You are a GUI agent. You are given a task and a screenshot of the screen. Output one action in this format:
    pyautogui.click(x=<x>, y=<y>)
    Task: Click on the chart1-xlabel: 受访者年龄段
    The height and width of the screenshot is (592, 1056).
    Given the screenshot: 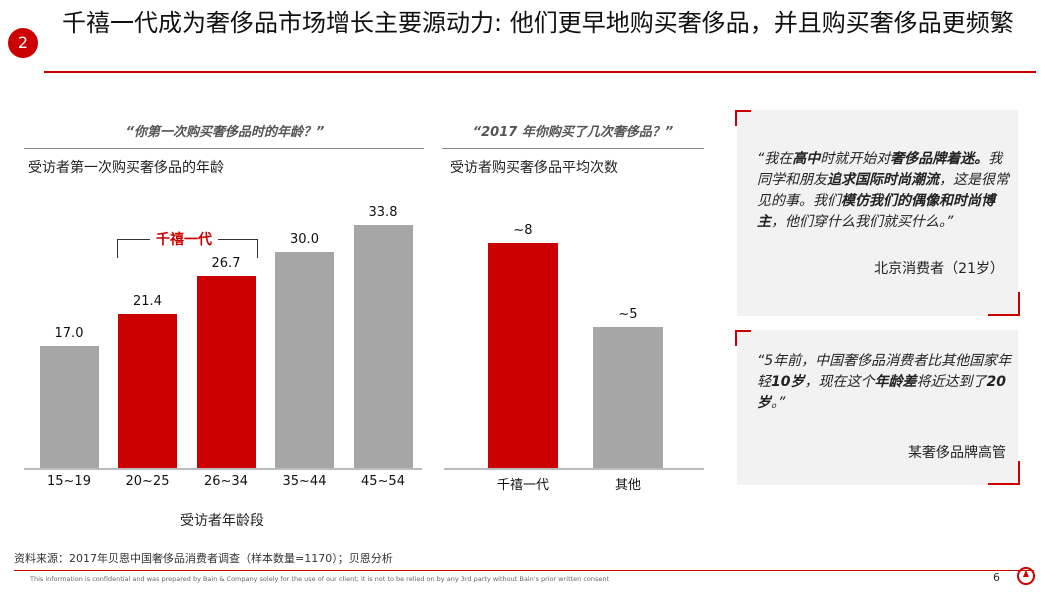 What is the action you would take?
    pyautogui.click(x=222, y=521)
    